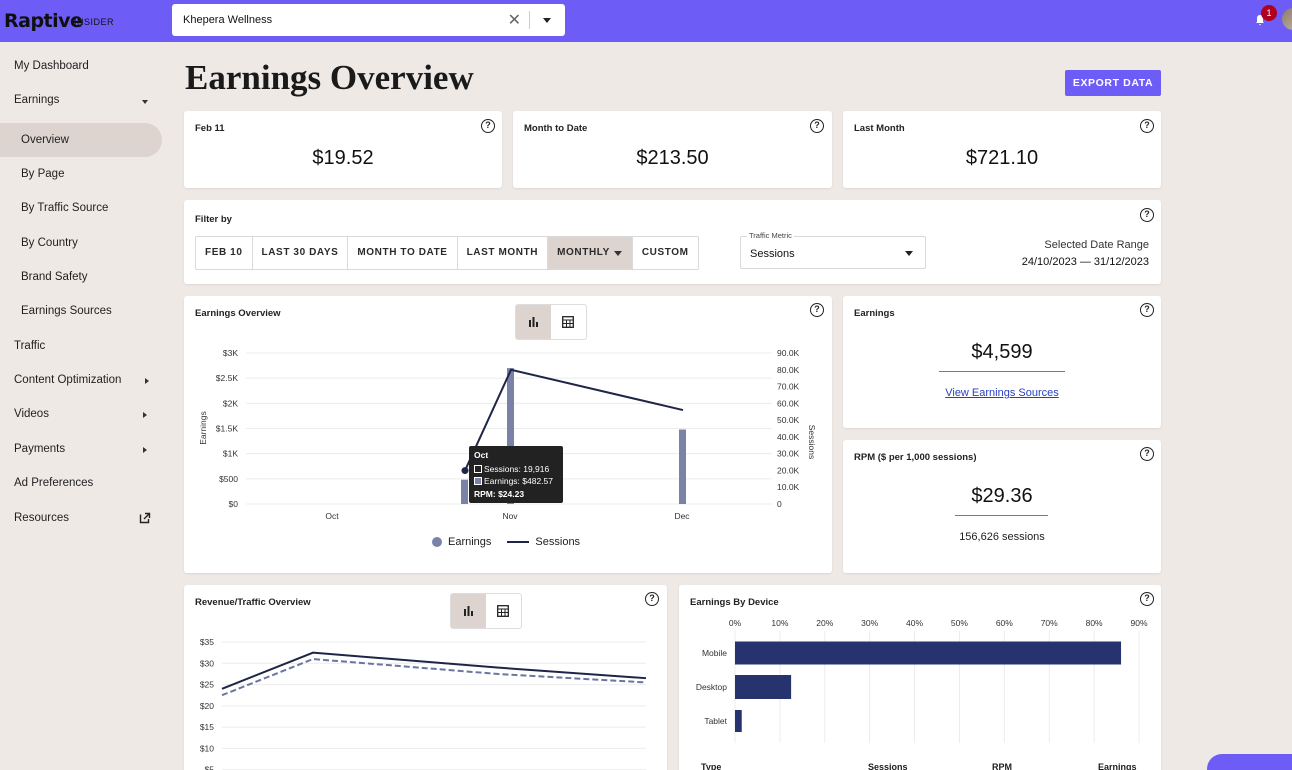  What do you see at coordinates (470, 542) in the screenshot?
I see `legend-earnings-label: Earnings` at bounding box center [470, 542].